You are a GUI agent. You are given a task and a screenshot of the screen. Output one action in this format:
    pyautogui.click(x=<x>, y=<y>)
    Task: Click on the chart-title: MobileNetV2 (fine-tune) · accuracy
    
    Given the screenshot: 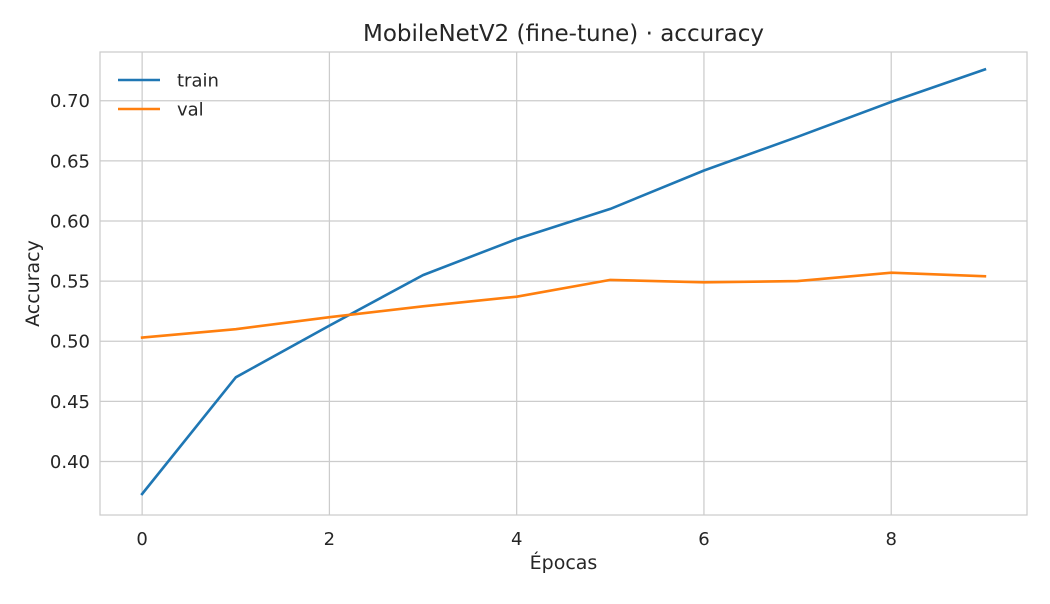 What is the action you would take?
    pyautogui.click(x=563, y=34)
    